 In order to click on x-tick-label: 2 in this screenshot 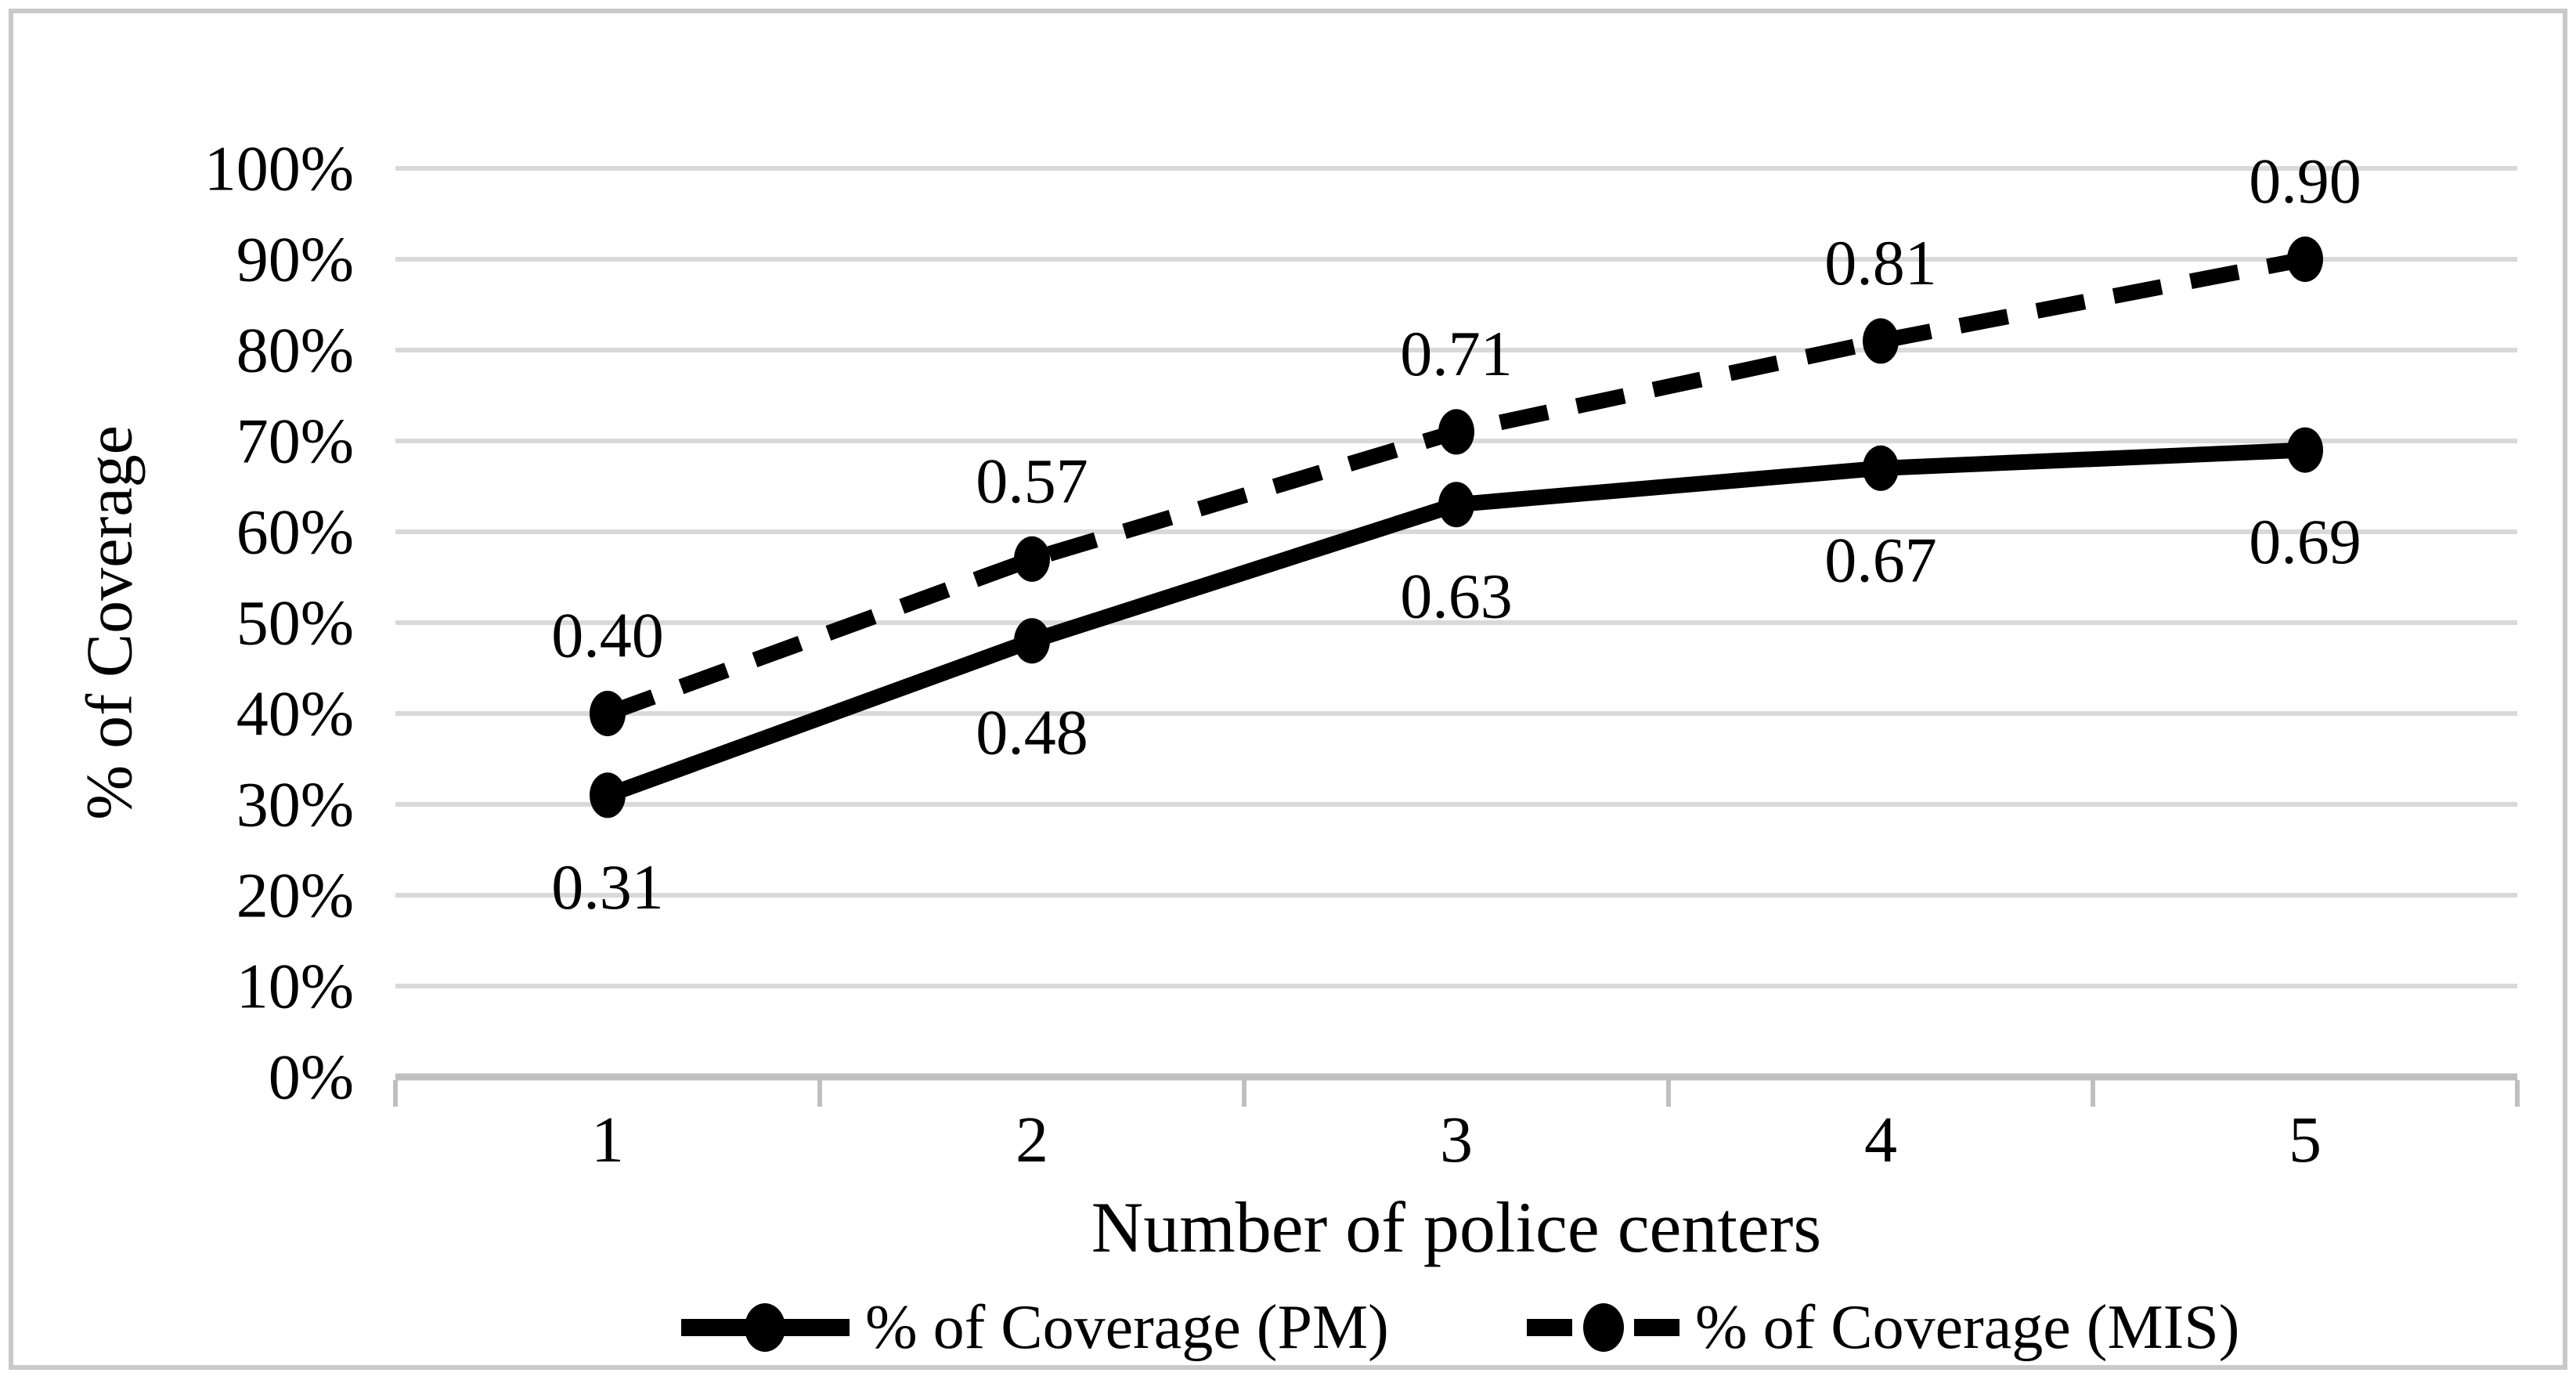, I will do `click(1032, 1140)`.